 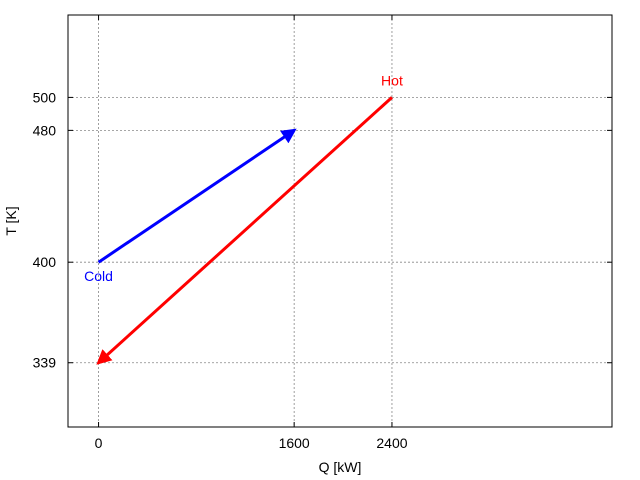 What do you see at coordinates (391, 443) in the screenshot?
I see `x-tick-label: 2400` at bounding box center [391, 443].